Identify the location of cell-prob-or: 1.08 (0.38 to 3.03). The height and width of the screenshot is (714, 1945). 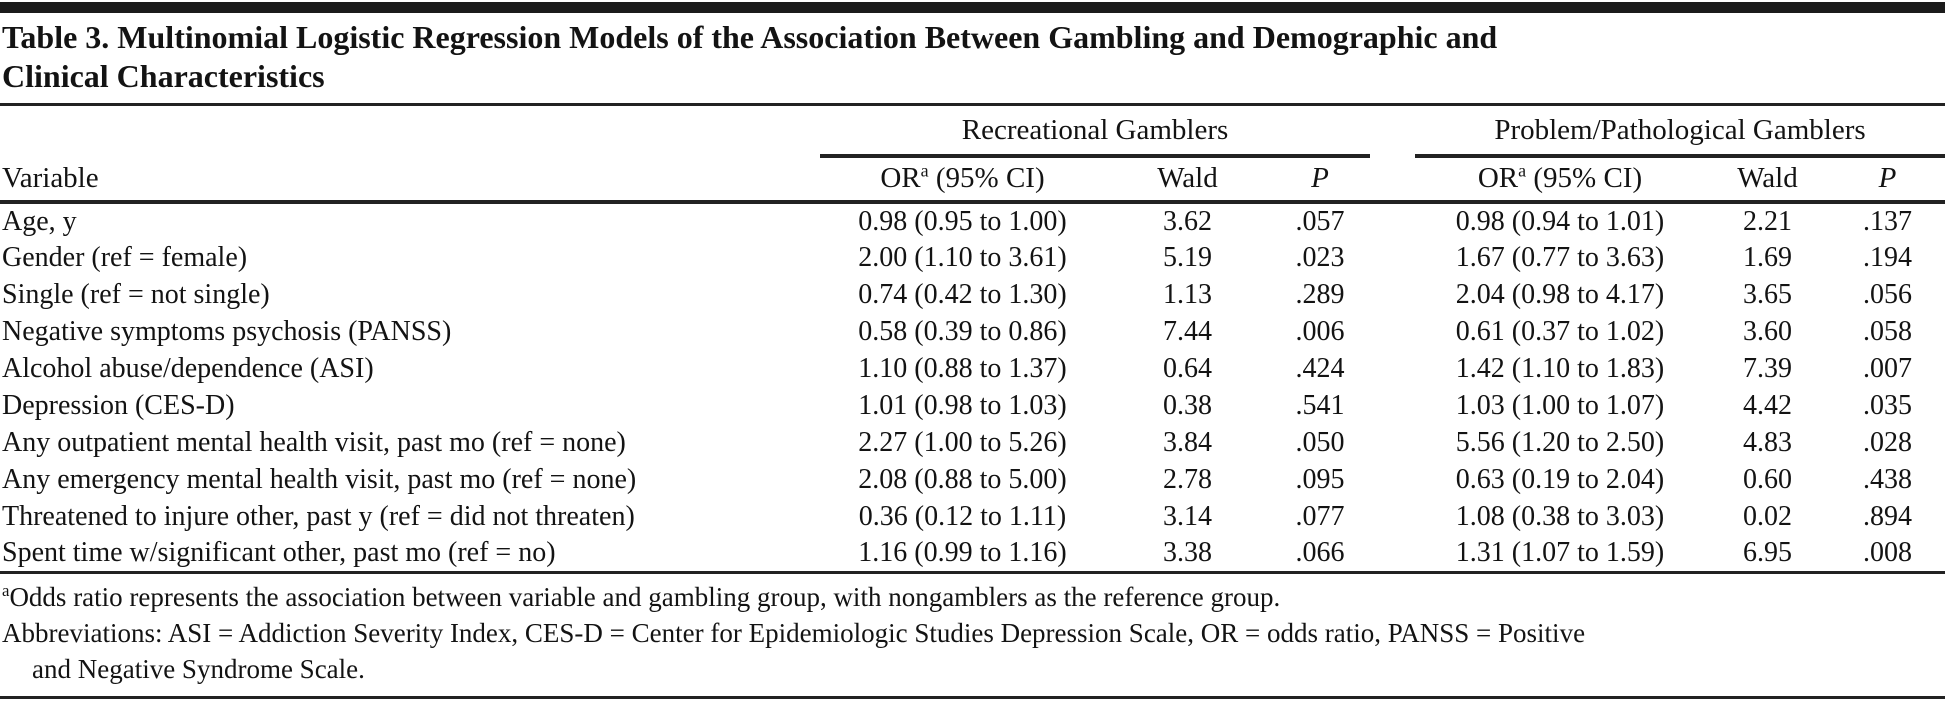
(1560, 516).